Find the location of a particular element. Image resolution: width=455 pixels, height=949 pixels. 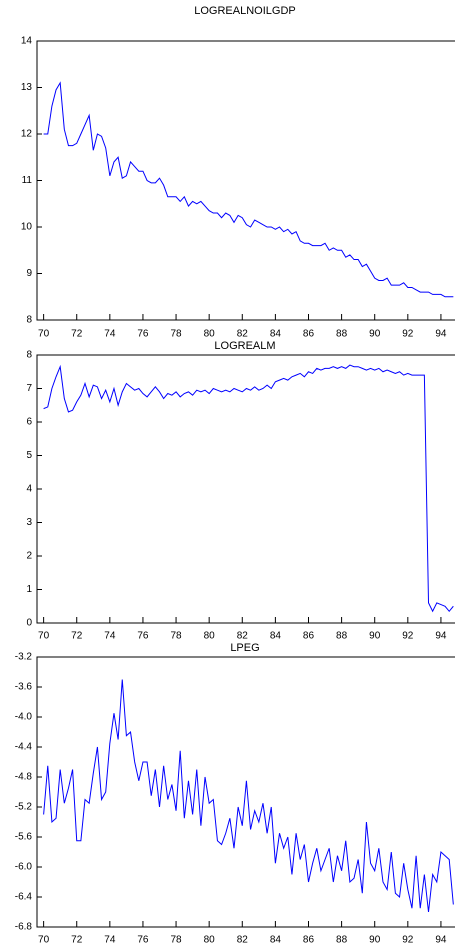

y-tick-label: 10 is located at coordinates (27, 227).